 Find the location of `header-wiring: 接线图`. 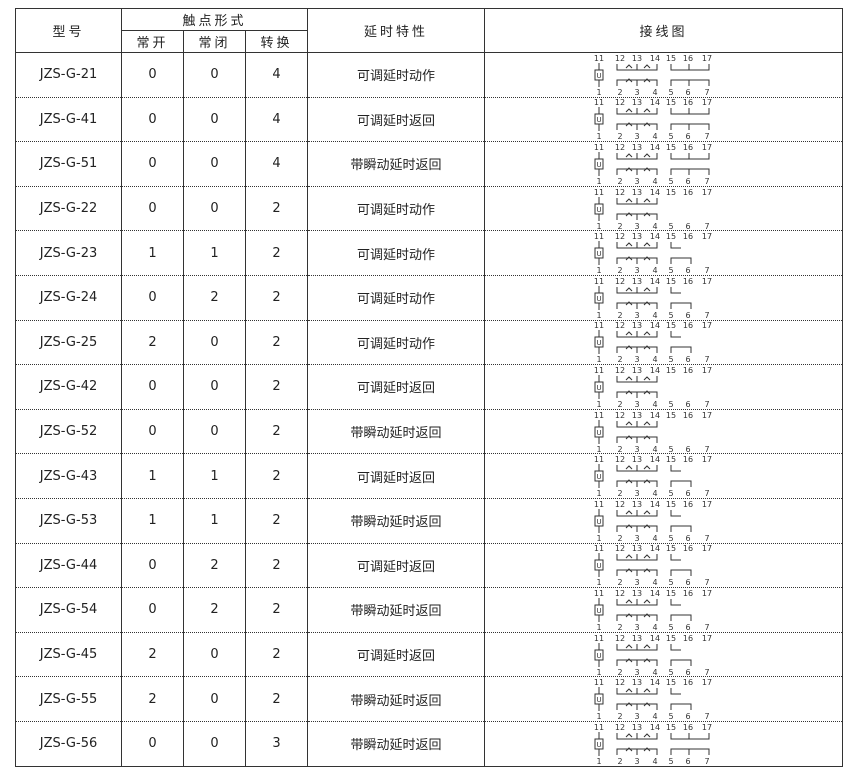

header-wiring: 接线图 is located at coordinates (663, 30).